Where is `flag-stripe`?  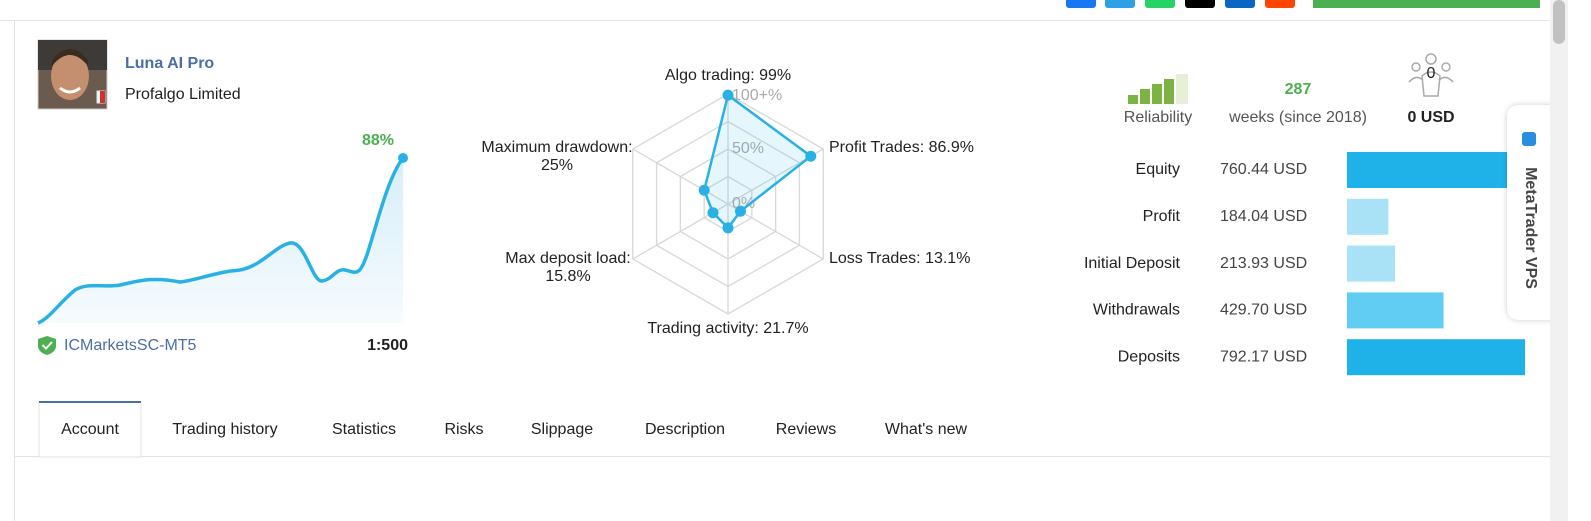 flag-stripe is located at coordinates (102, 97).